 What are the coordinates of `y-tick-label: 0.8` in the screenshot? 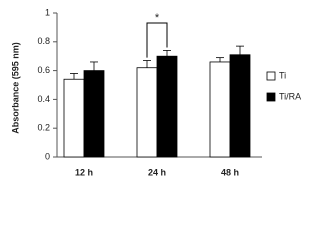 It's located at (43, 41).